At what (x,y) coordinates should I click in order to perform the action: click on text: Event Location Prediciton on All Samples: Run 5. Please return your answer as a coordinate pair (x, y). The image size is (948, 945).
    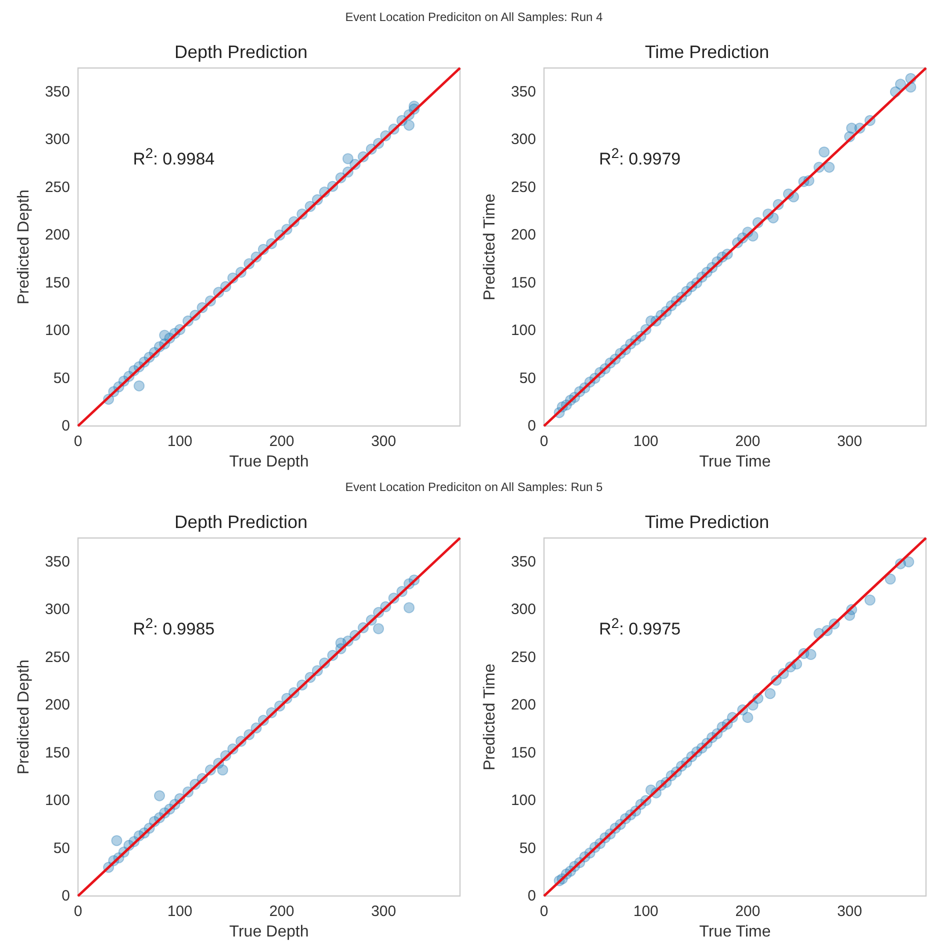
    Looking at the image, I should click on (474, 487).